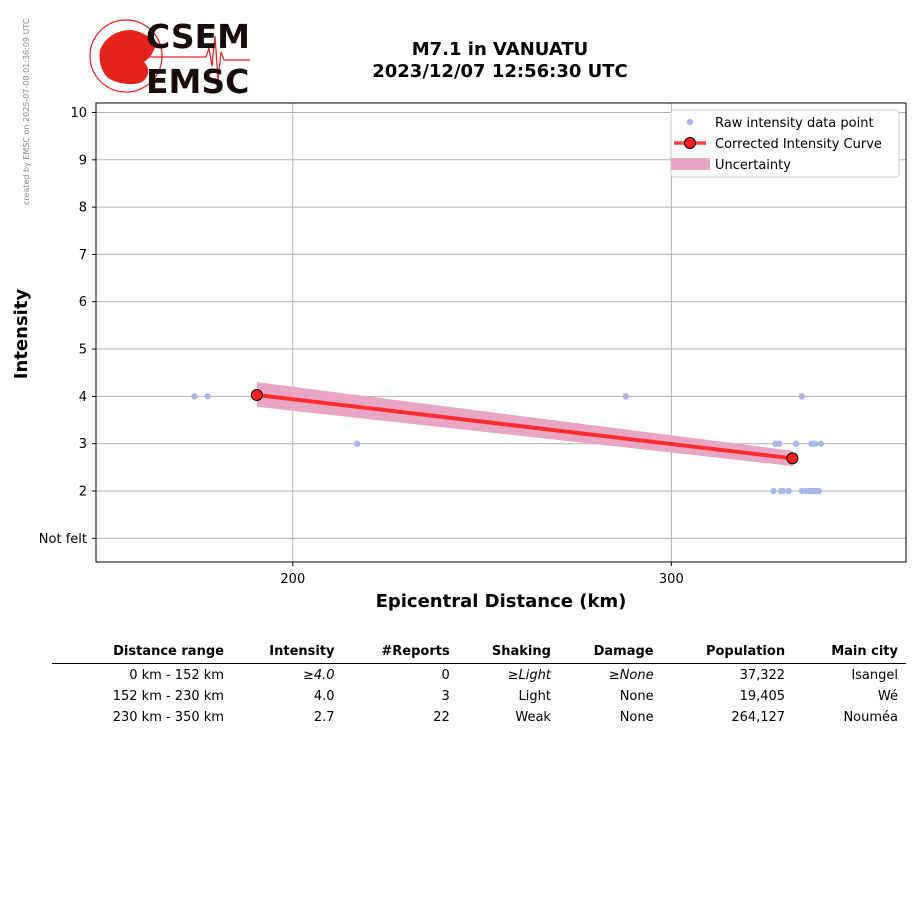  I want to click on y-tick-label: 2, so click(83, 492).